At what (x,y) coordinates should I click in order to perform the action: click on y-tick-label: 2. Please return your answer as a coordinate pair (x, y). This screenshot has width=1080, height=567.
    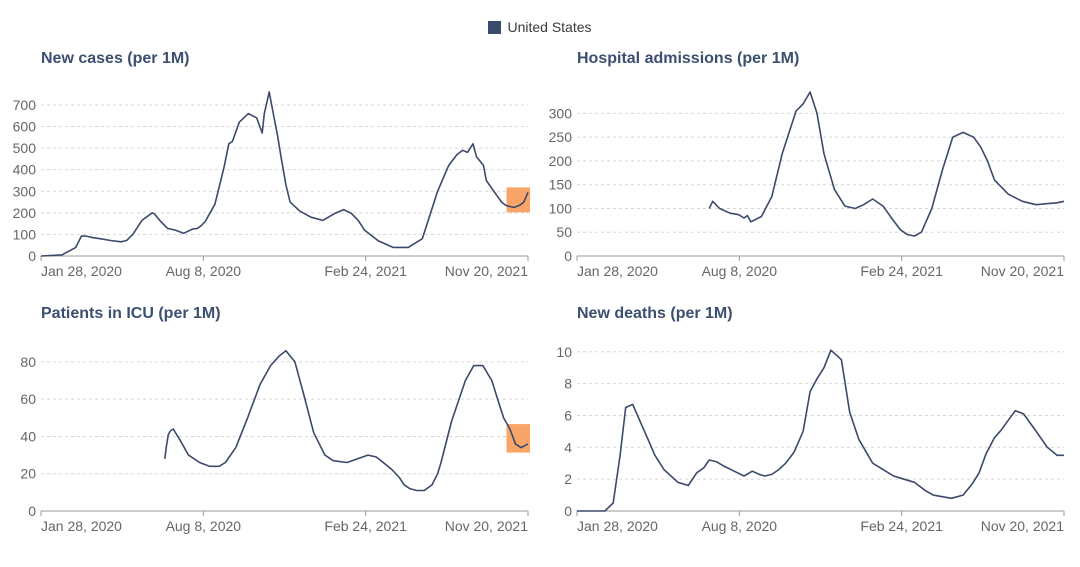
    Looking at the image, I should click on (568, 479).